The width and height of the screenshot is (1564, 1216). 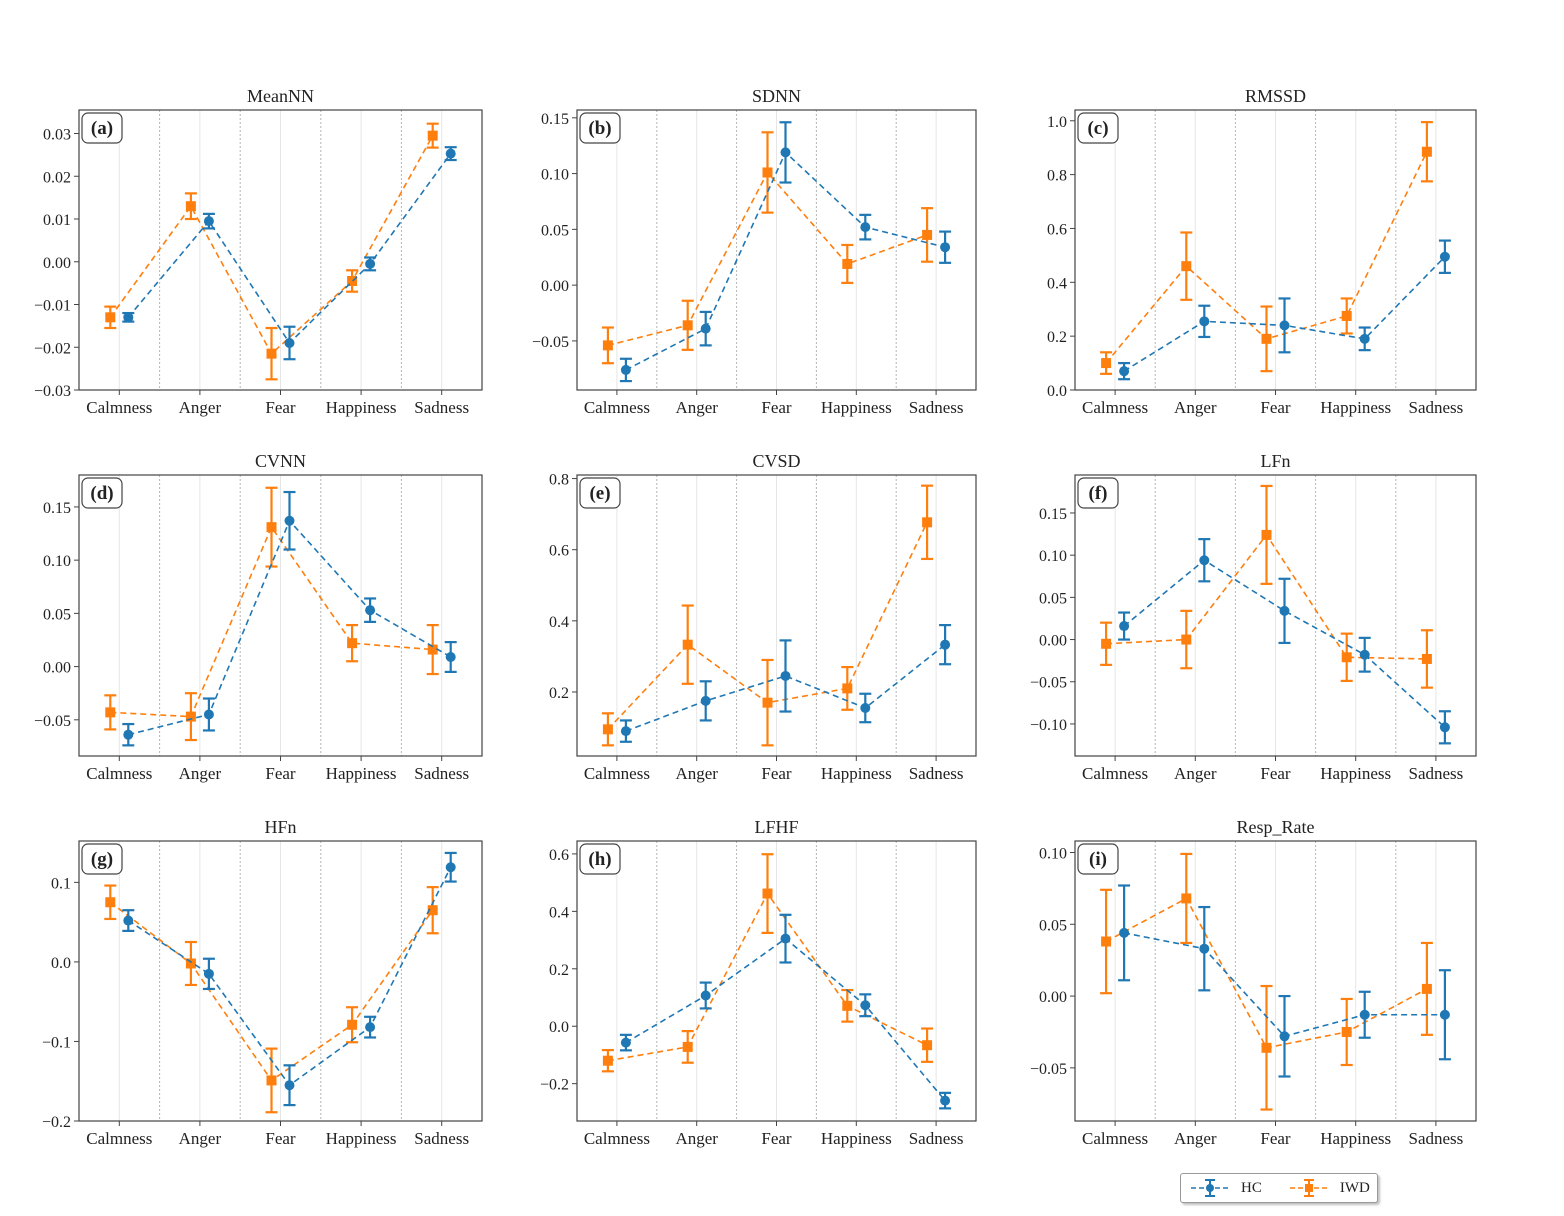 I want to click on panel-label: (d), so click(x=101, y=493).